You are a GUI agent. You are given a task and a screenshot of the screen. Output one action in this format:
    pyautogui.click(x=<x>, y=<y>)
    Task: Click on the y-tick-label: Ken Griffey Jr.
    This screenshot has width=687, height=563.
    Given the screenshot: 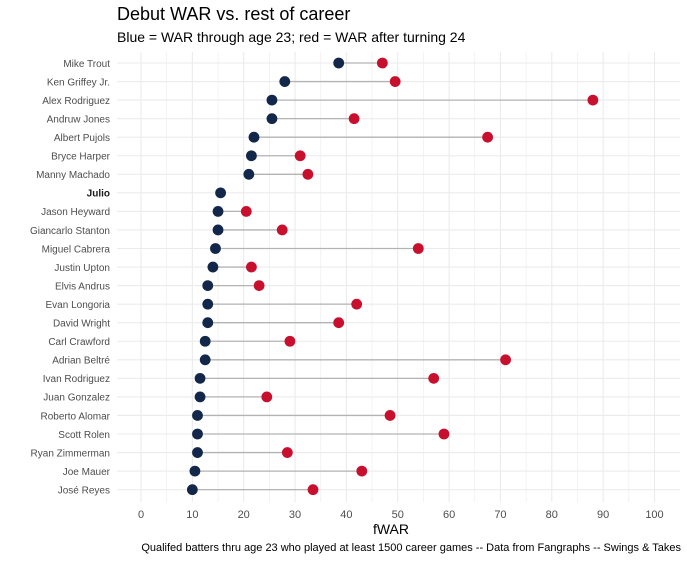 What is the action you would take?
    pyautogui.click(x=78, y=82)
    